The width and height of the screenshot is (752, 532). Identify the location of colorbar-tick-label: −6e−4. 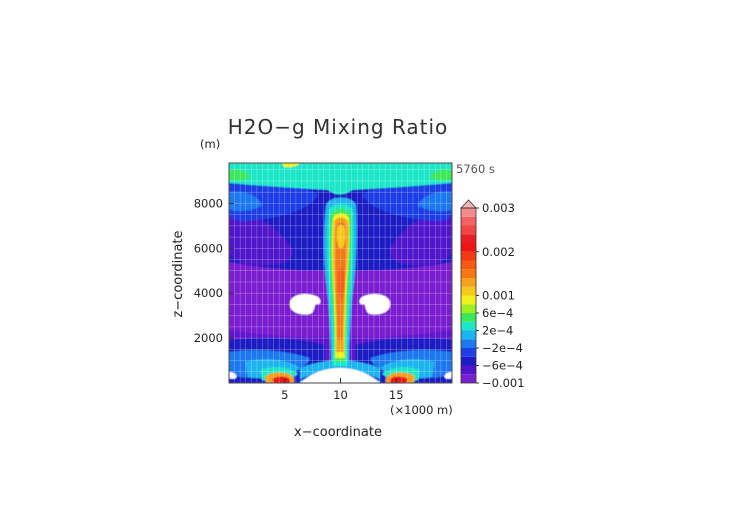
(502, 366).